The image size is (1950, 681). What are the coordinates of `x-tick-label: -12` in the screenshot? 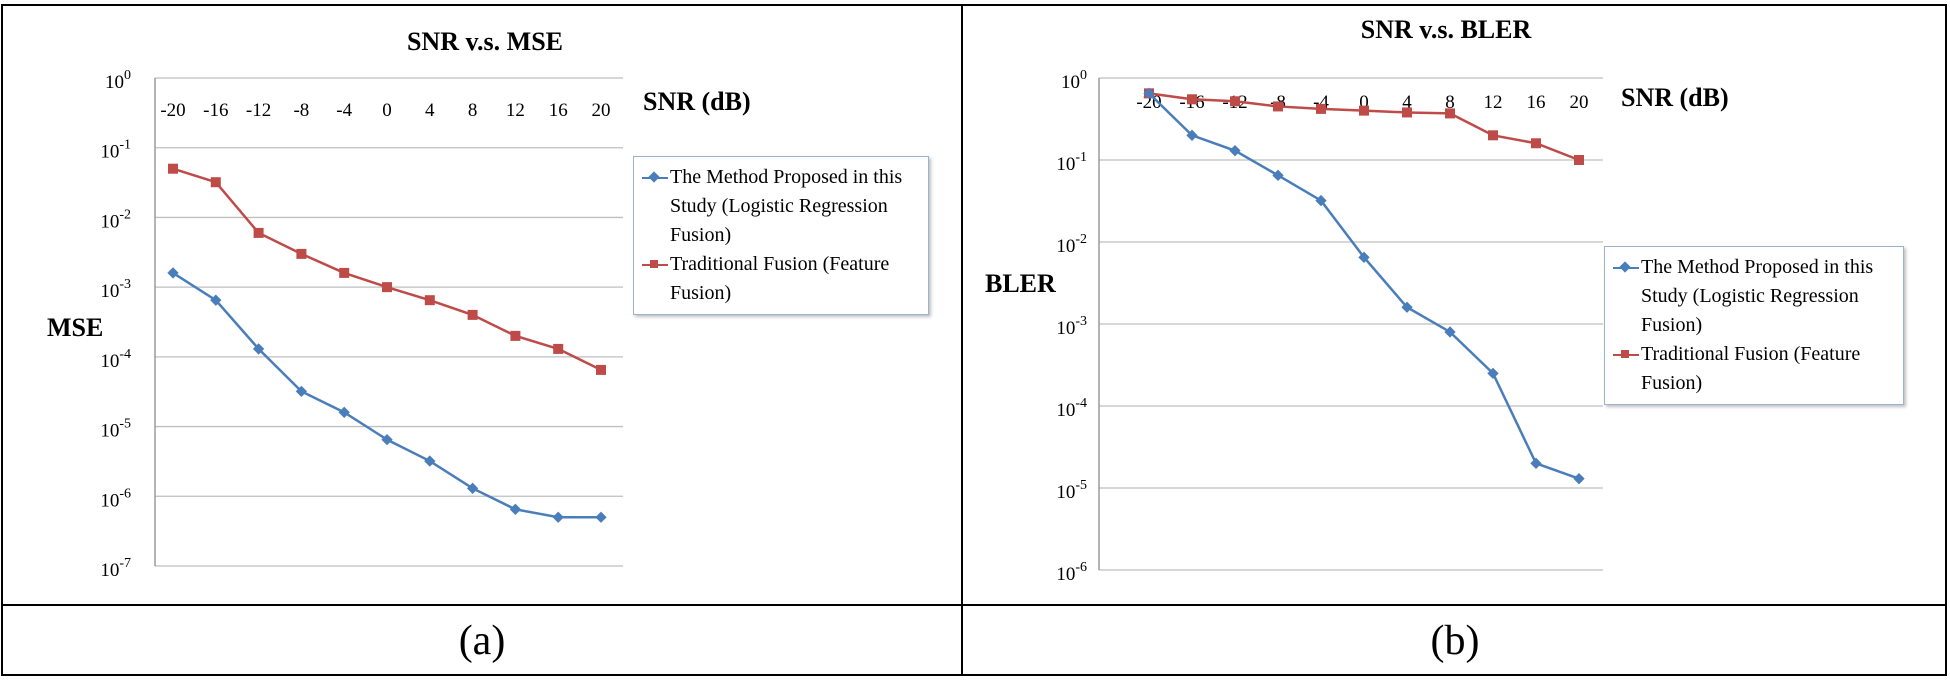 It's located at (258, 110).